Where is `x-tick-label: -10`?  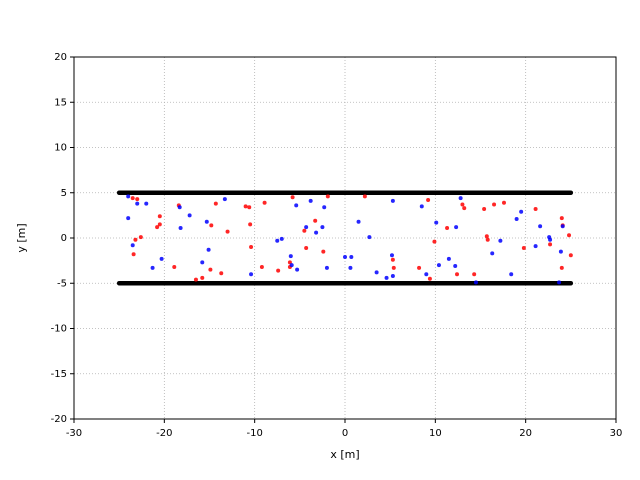 x-tick-label: -10 is located at coordinates (254, 433).